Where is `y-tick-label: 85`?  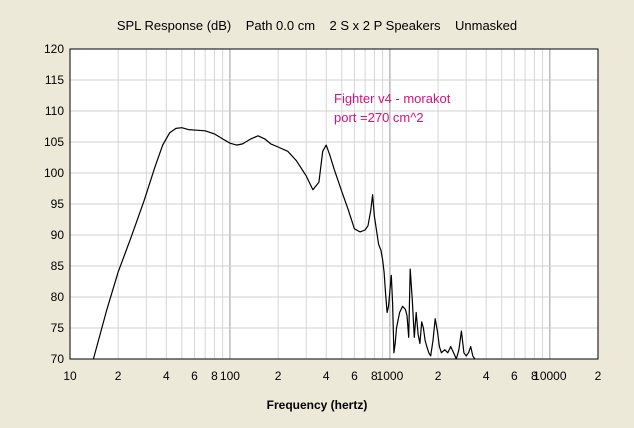
y-tick-label: 85 is located at coordinates (58, 266).